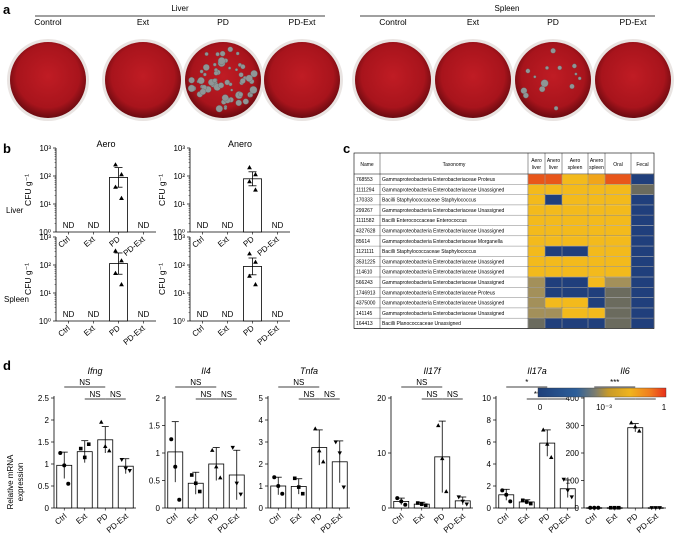  Describe the element at coordinates (10, 481) in the screenshot. I see `mrna-ylabel-line1: Relative mRNA` at that location.